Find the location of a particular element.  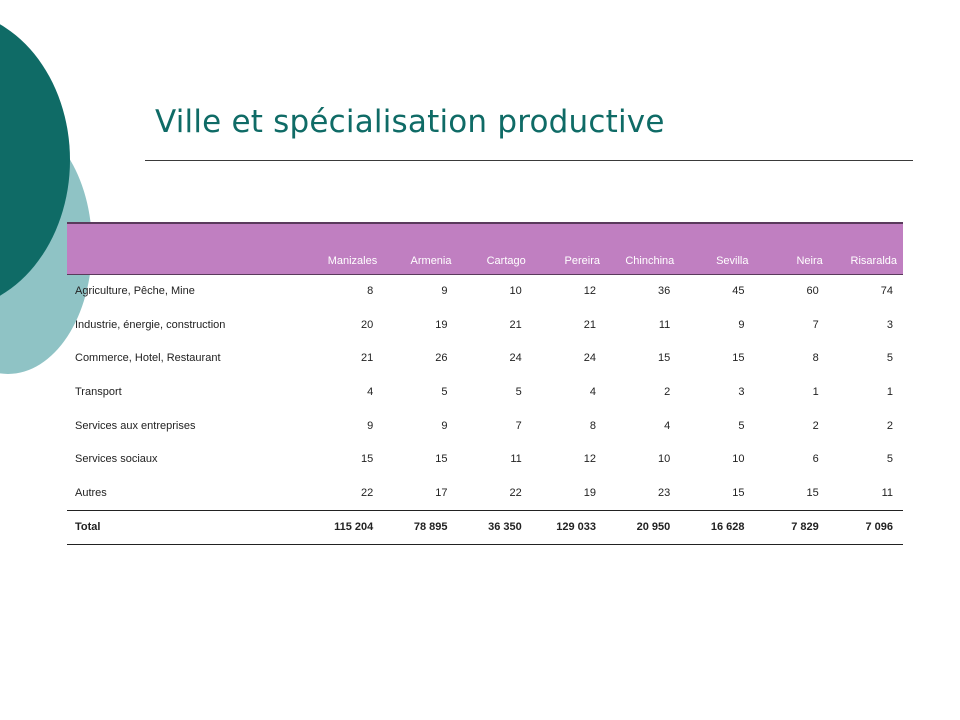

dark-teal-circle is located at coordinates (35, 160).